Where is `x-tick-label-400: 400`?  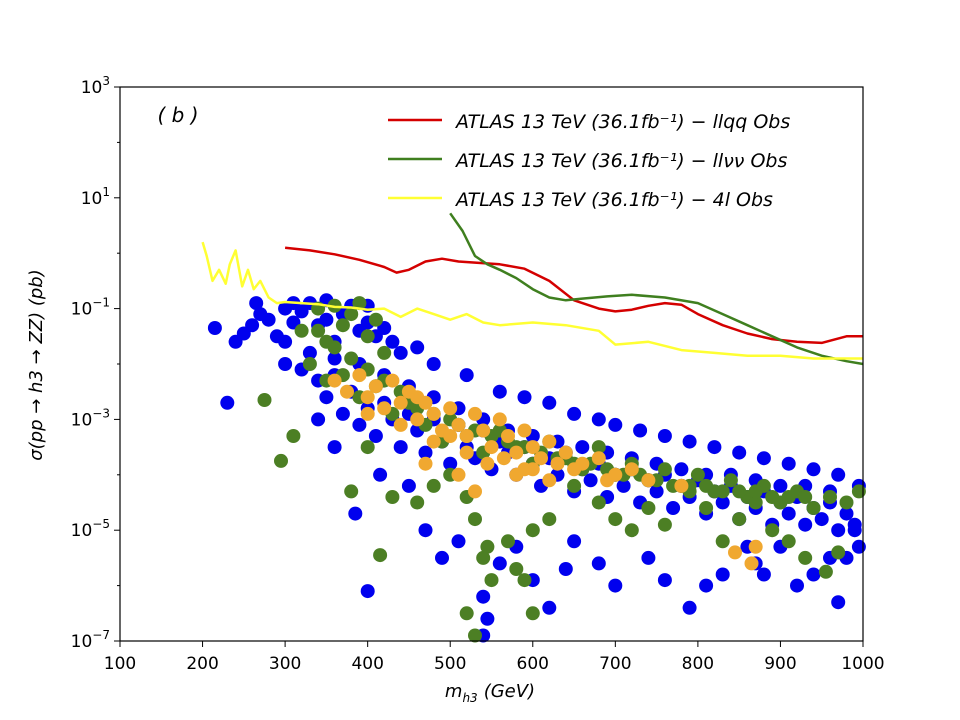 x-tick-label-400: 400 is located at coordinates (367, 664).